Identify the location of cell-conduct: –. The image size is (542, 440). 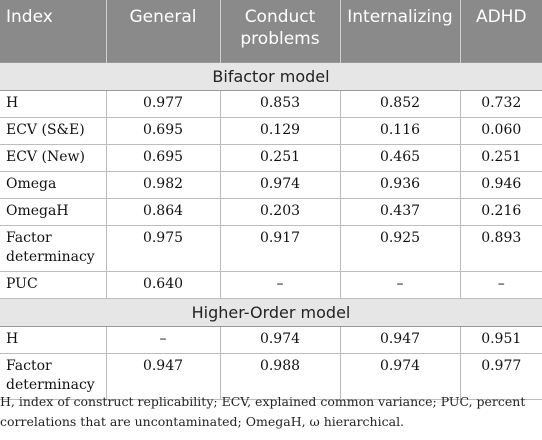
(280, 285).